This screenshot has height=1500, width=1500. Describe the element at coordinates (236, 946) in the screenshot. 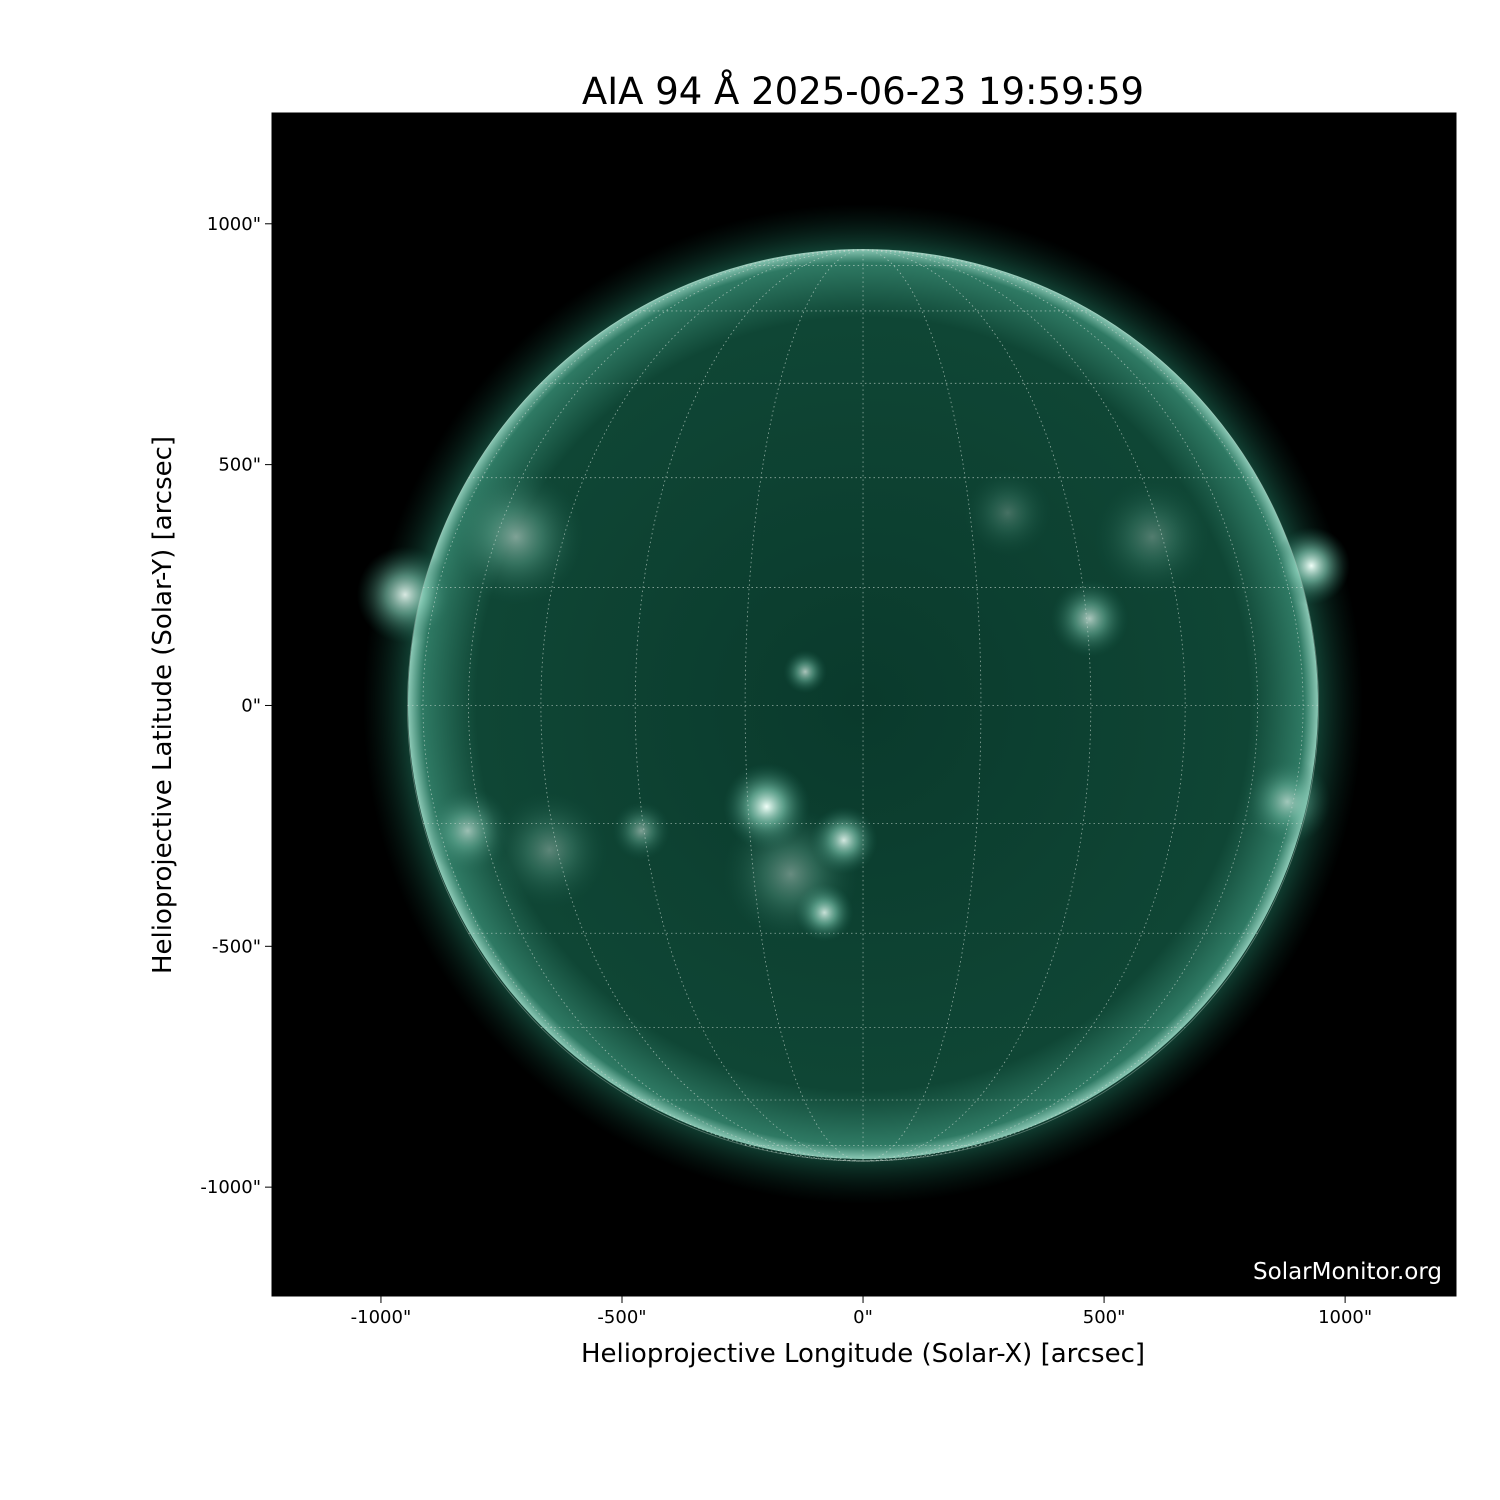

I see `y-tick-label: -500"` at that location.